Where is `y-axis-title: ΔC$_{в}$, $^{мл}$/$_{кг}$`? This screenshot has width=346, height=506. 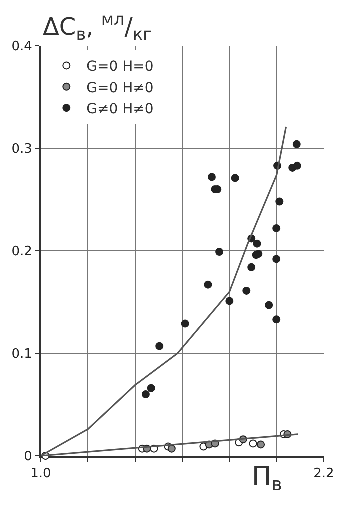 y-axis-title: ΔC$_{в}$, $^{мл}$/$_{кг}$ is located at coordinates (97, 26).